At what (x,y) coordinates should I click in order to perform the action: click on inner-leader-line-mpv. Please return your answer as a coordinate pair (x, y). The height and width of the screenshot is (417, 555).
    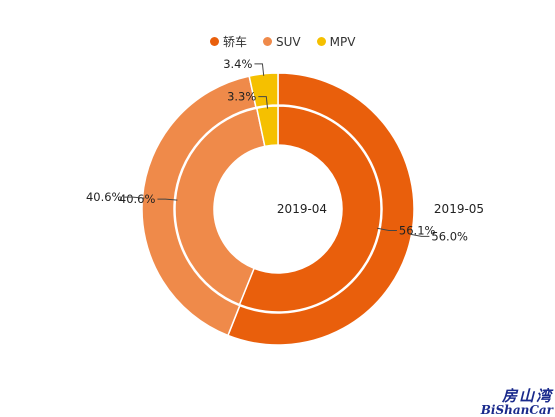
    Looking at the image, I should click on (263, 102).